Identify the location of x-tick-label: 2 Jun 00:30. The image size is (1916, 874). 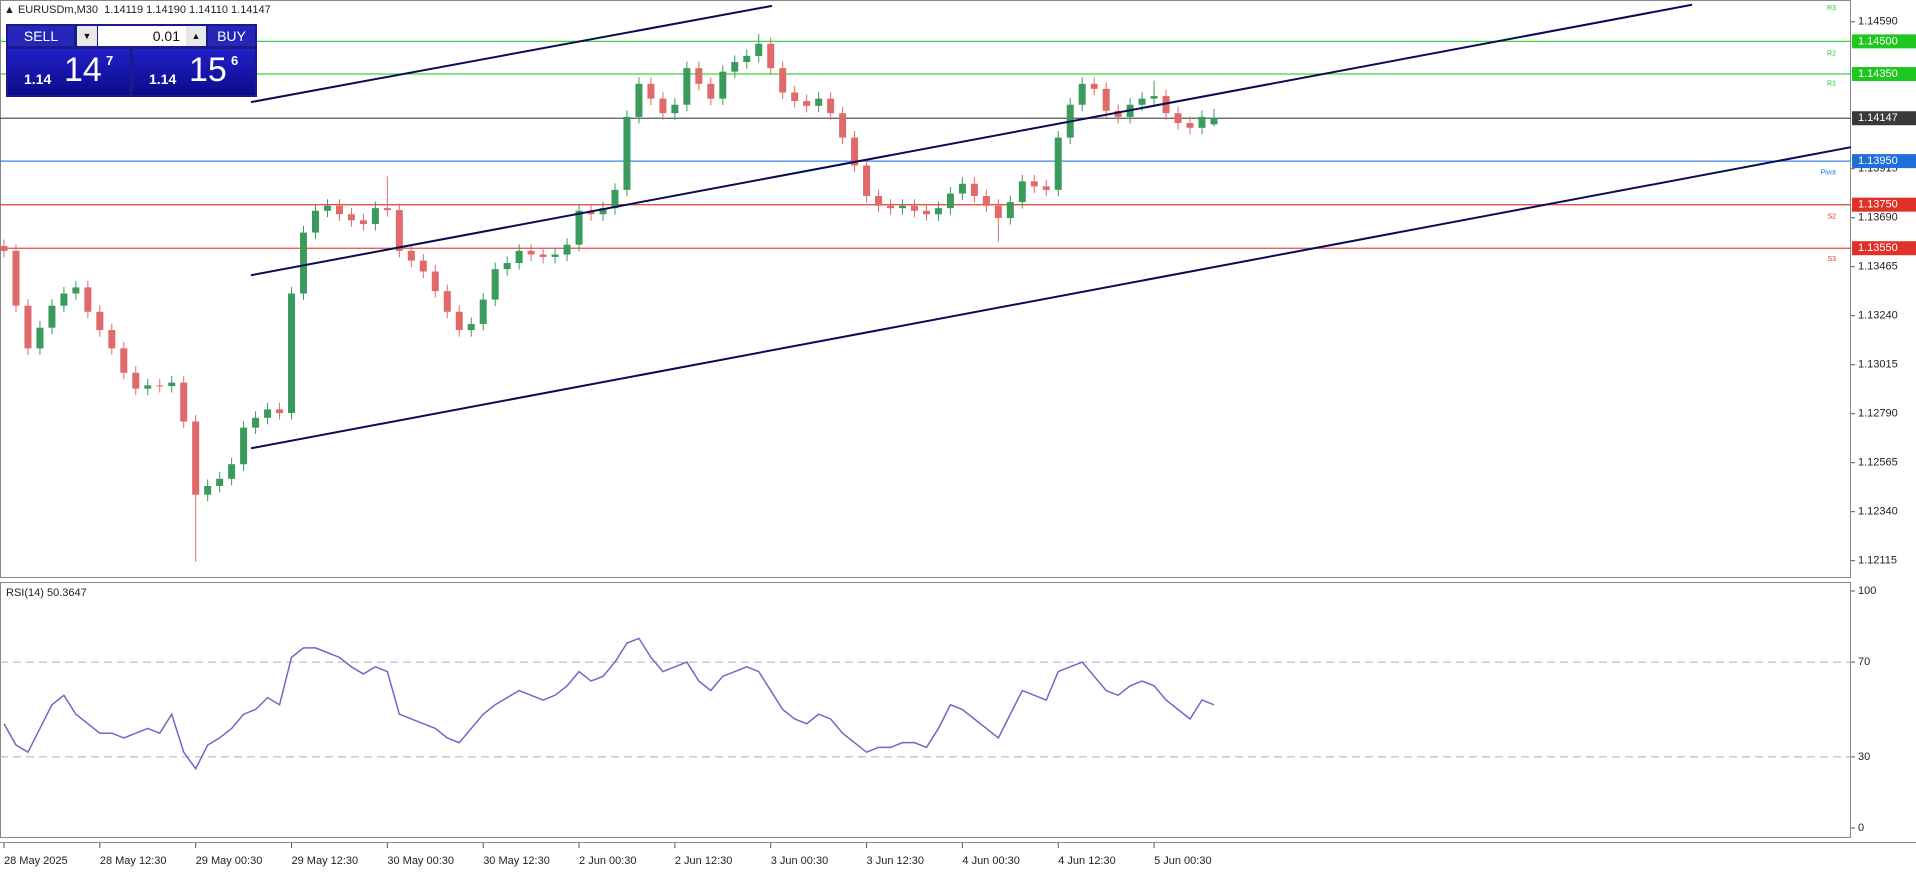
(608, 861).